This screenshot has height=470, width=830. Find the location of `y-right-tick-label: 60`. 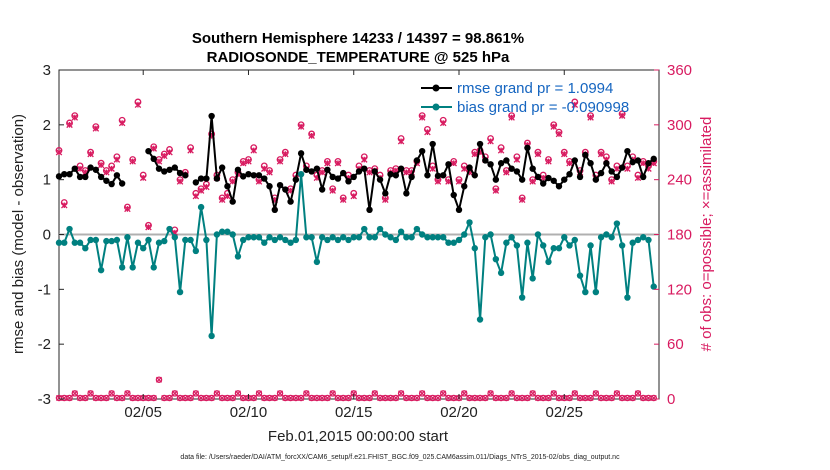

y-right-tick-label: 60 is located at coordinates (675, 344).